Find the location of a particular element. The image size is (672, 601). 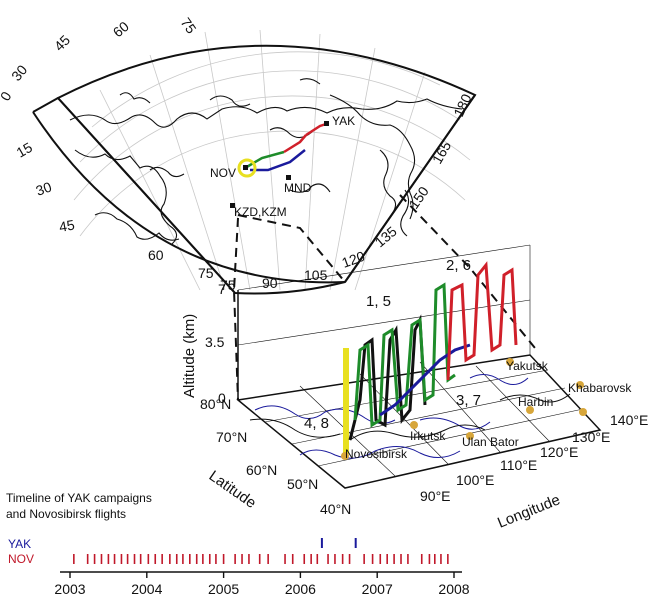

svg-text: 130°E is located at coordinates (591, 437).